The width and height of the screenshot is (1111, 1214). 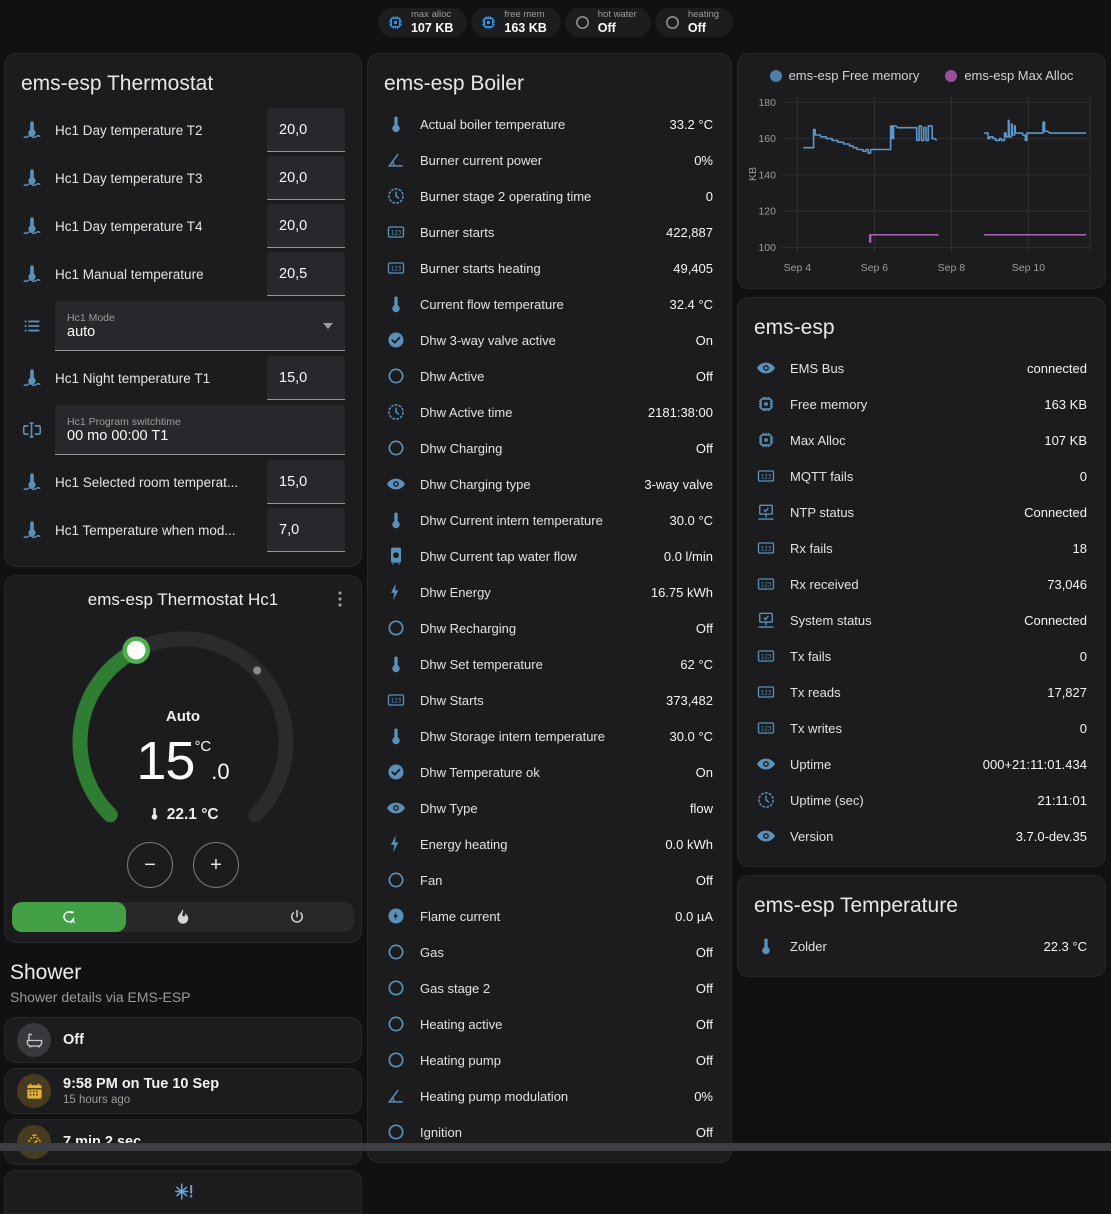 What do you see at coordinates (511, 520) in the screenshot?
I see `row-label: Dhw Current intern temperature` at bounding box center [511, 520].